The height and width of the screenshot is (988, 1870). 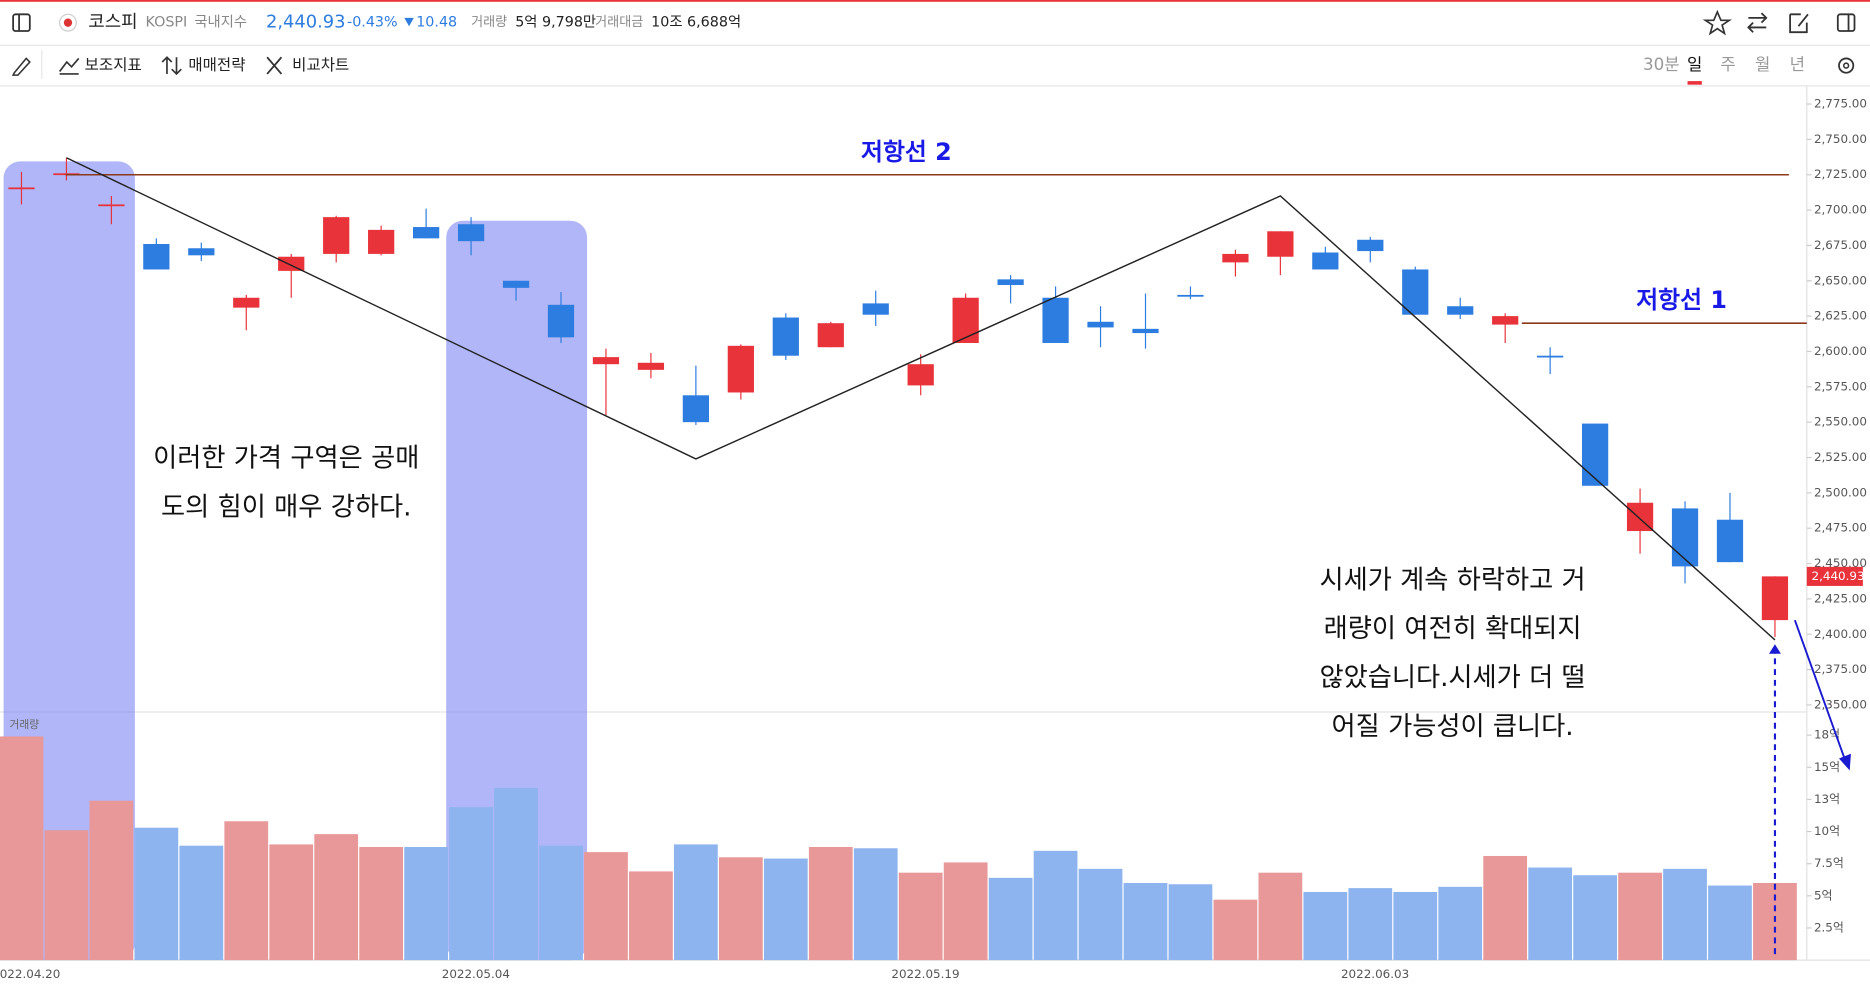 What do you see at coordinates (1840, 280) in the screenshot?
I see `y-tick-label: 2,650.00` at bounding box center [1840, 280].